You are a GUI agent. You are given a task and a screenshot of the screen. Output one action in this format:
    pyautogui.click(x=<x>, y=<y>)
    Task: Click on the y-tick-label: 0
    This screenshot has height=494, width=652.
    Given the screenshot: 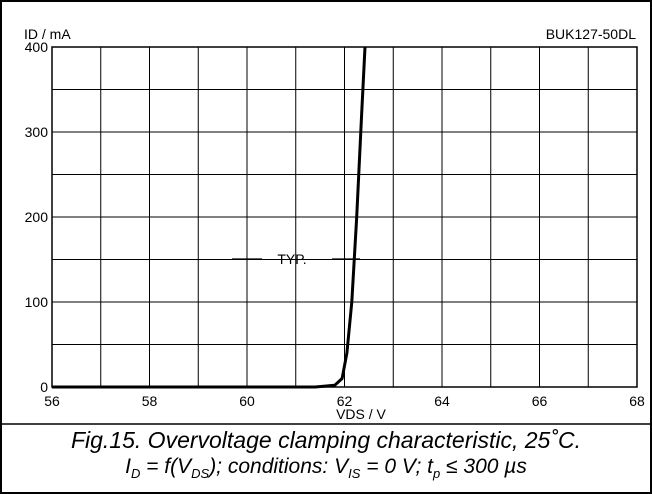 What is the action you would take?
    pyautogui.click(x=44, y=387)
    